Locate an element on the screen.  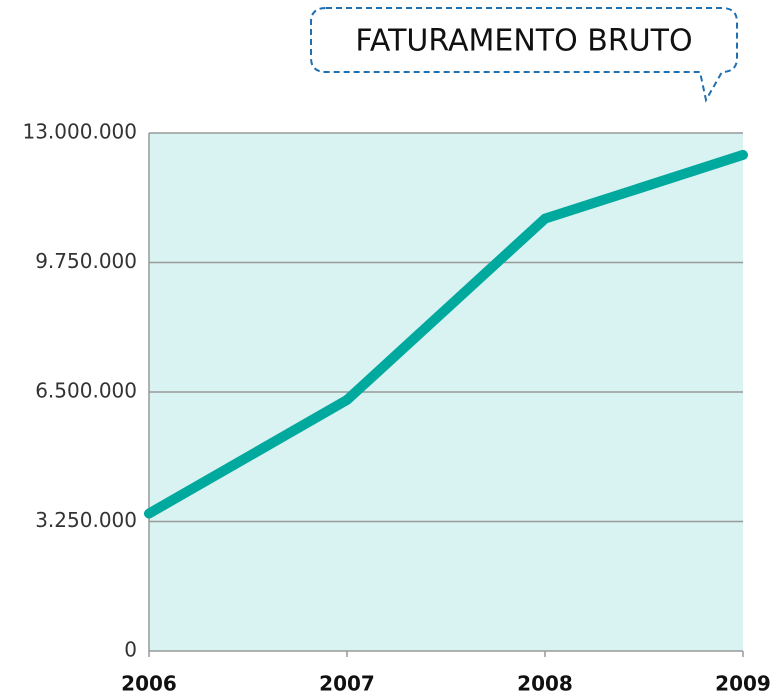
x-tick-label: 2007 is located at coordinates (347, 684).